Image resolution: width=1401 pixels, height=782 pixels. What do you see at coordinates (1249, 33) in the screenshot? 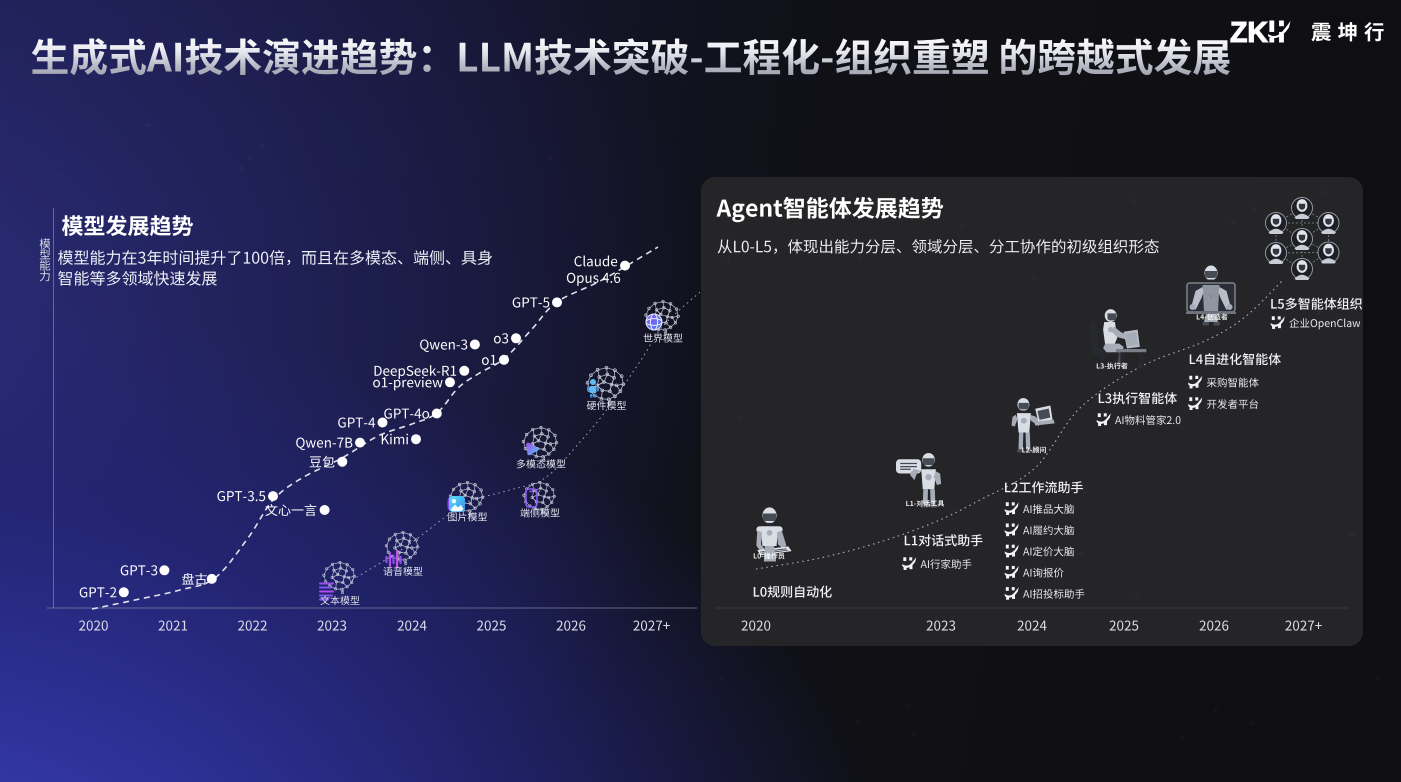
I see `svg-text: ZK` at bounding box center [1249, 33].